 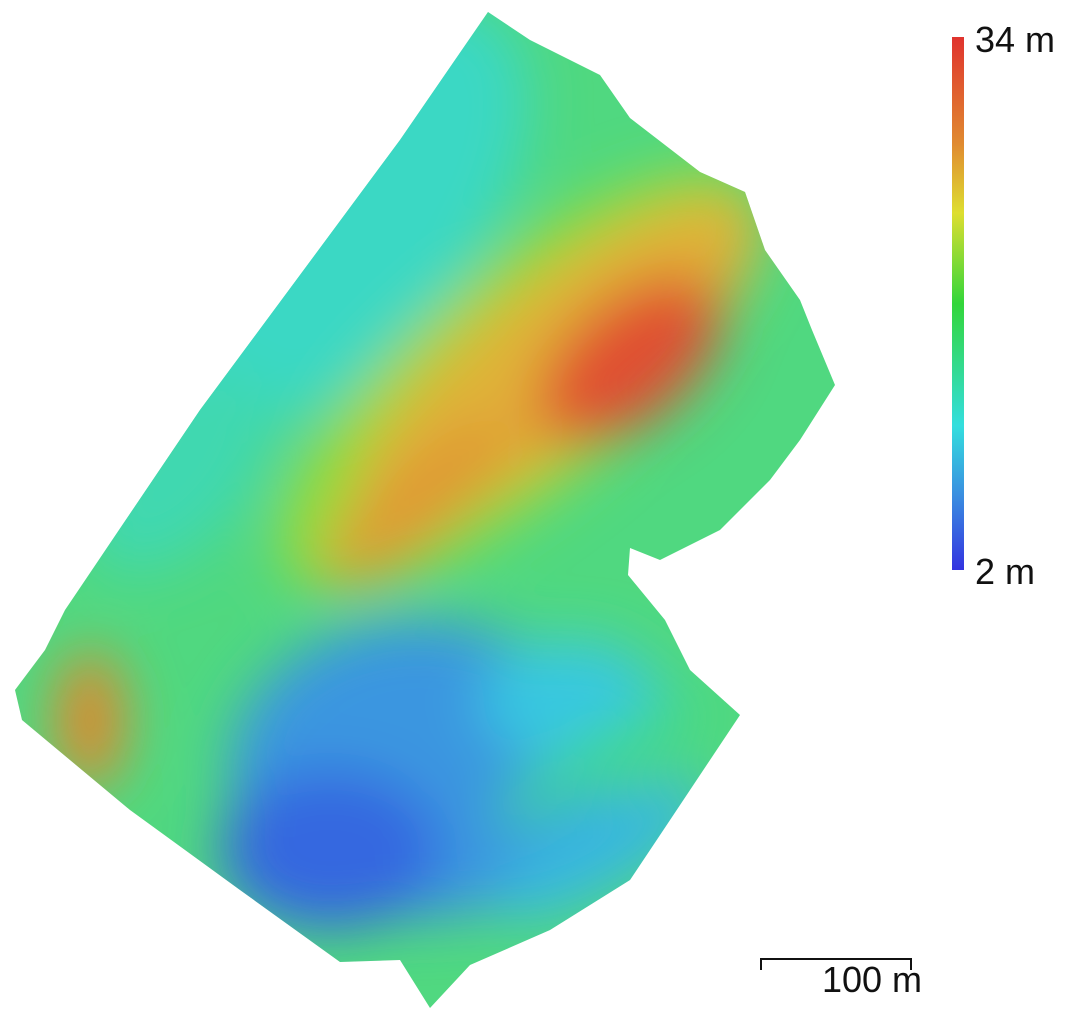 I want to click on scale-bar-label: 100 m, so click(x=872, y=979).